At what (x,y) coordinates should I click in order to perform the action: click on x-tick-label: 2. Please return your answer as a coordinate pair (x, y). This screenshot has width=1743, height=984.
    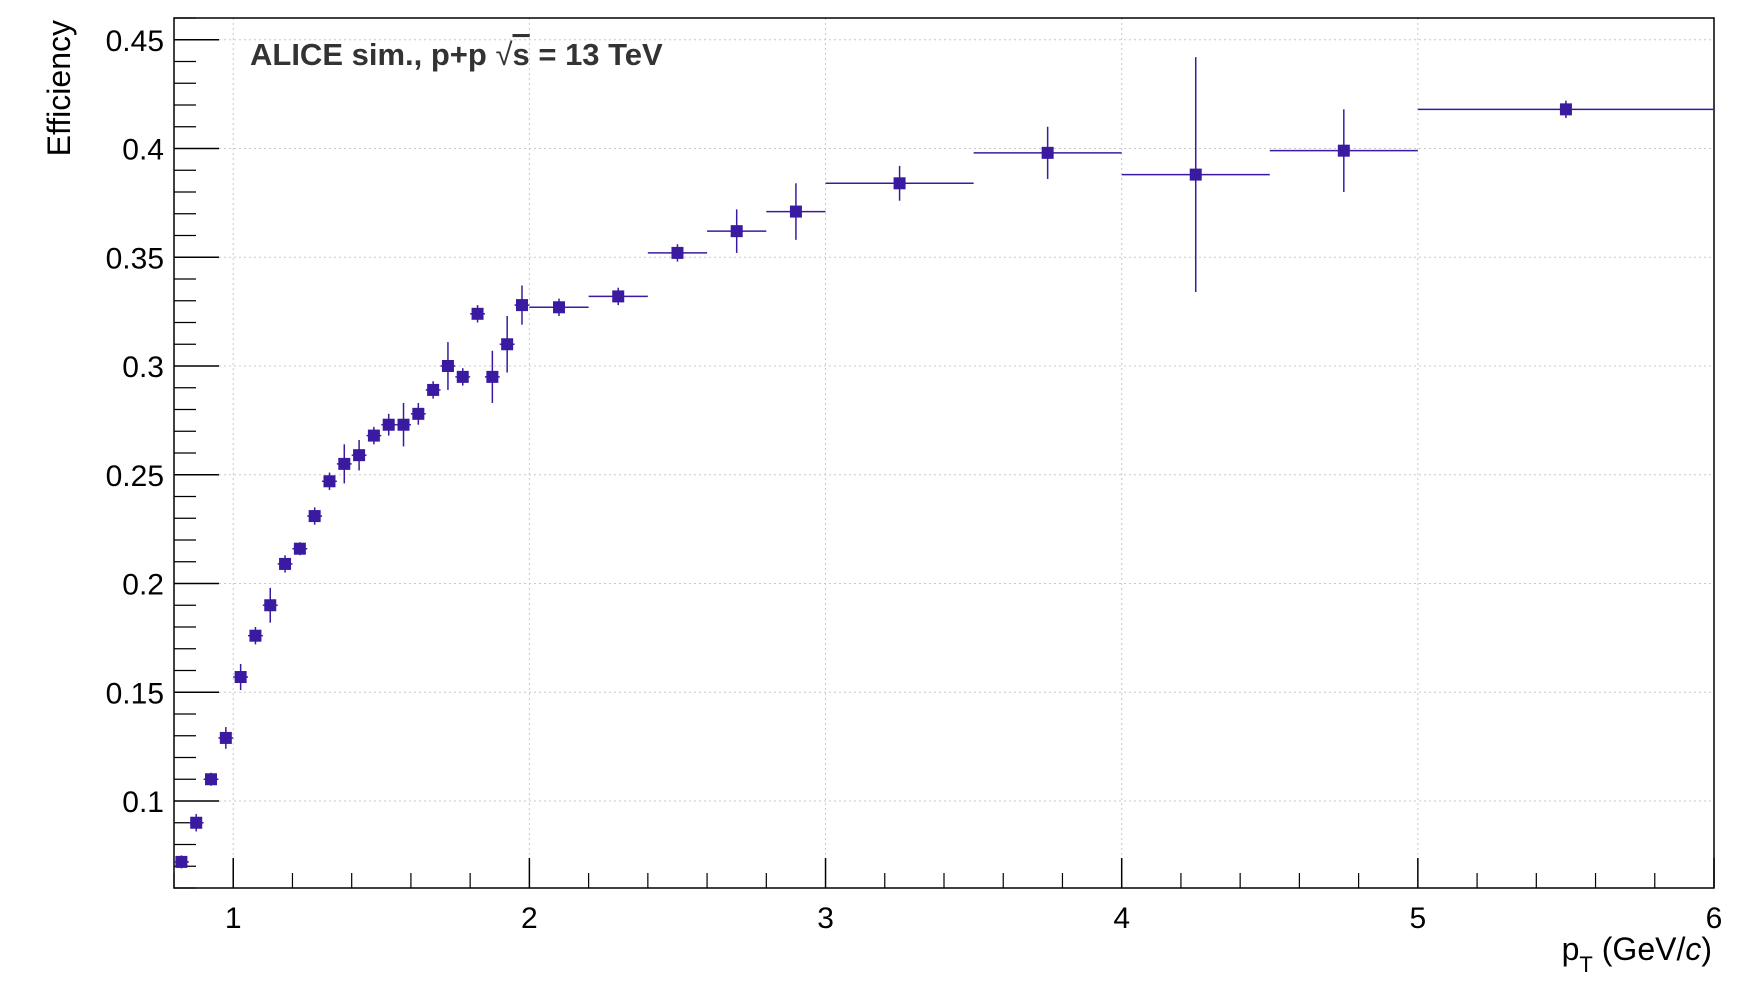
    Looking at the image, I should click on (529, 918).